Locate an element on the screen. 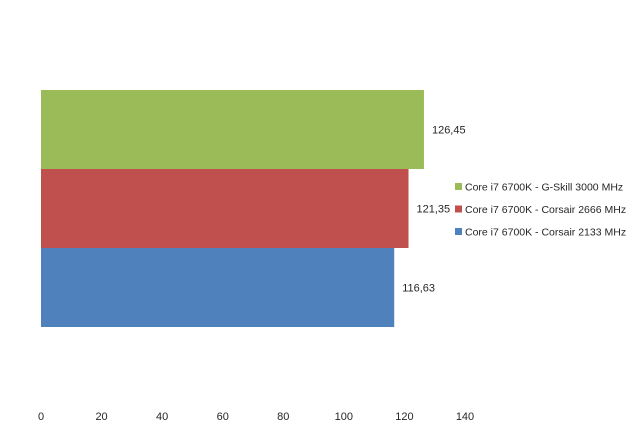 The width and height of the screenshot is (633, 434). legend-label: Core i7 6700K - Corsair 2666 MHz is located at coordinates (545, 210).